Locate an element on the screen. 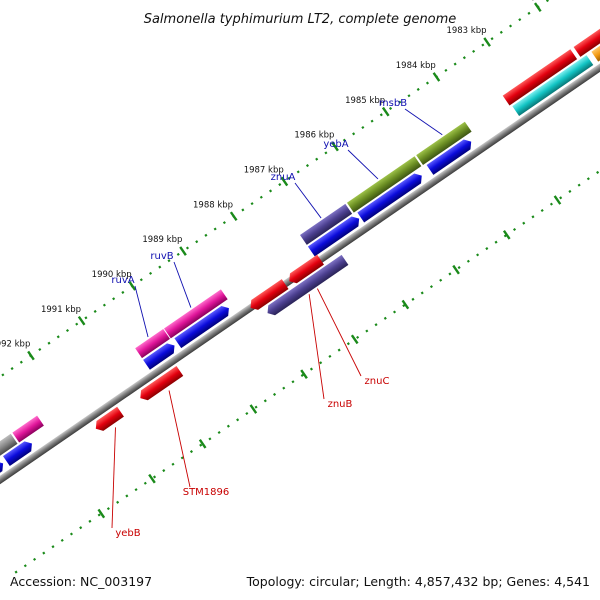 This screenshot has height=600, width=600. tick-label: 1982 kbp is located at coordinates (517, 0).